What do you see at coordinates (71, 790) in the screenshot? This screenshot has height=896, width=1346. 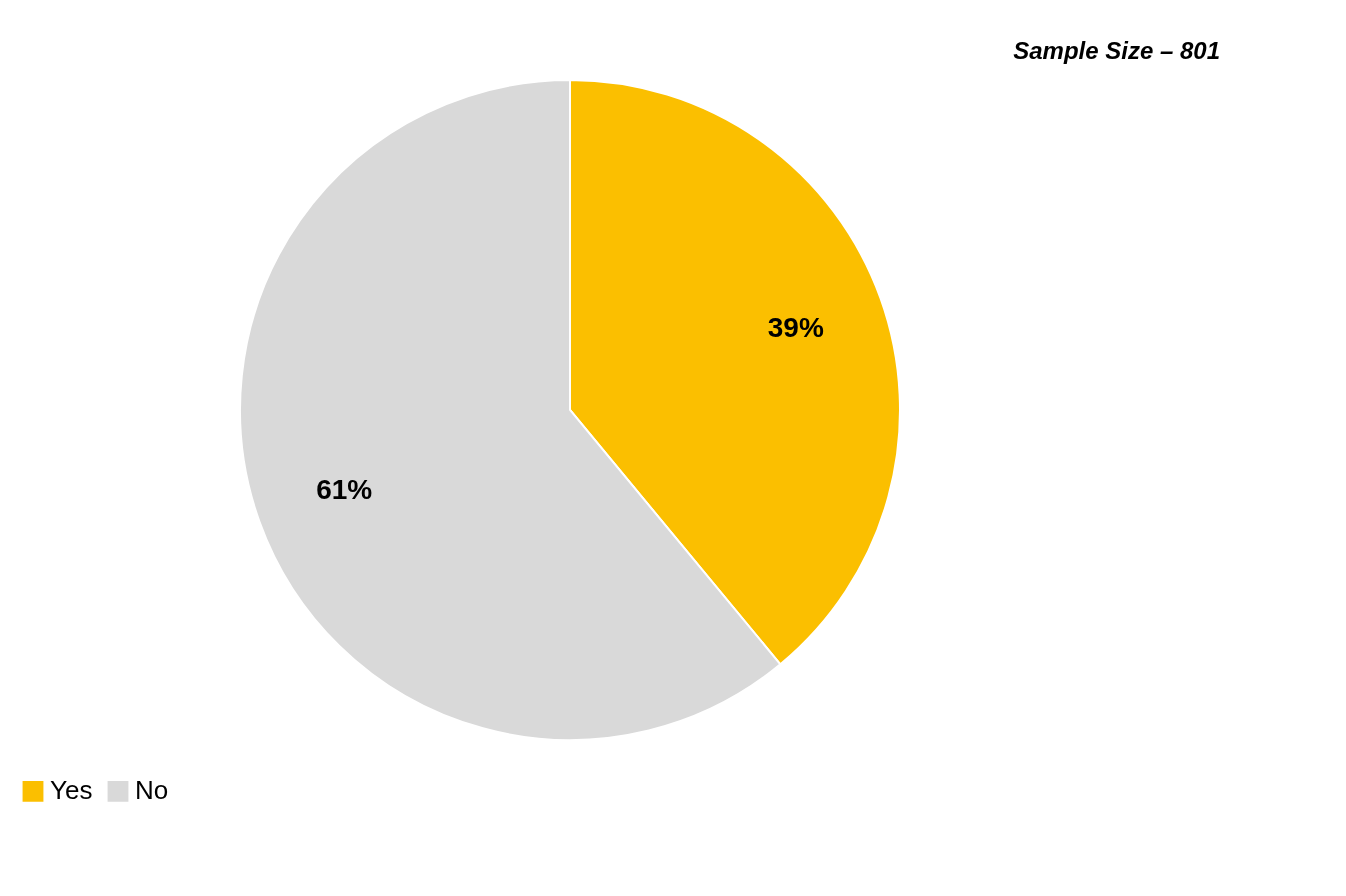 I see `legend-label: Yes` at bounding box center [71, 790].